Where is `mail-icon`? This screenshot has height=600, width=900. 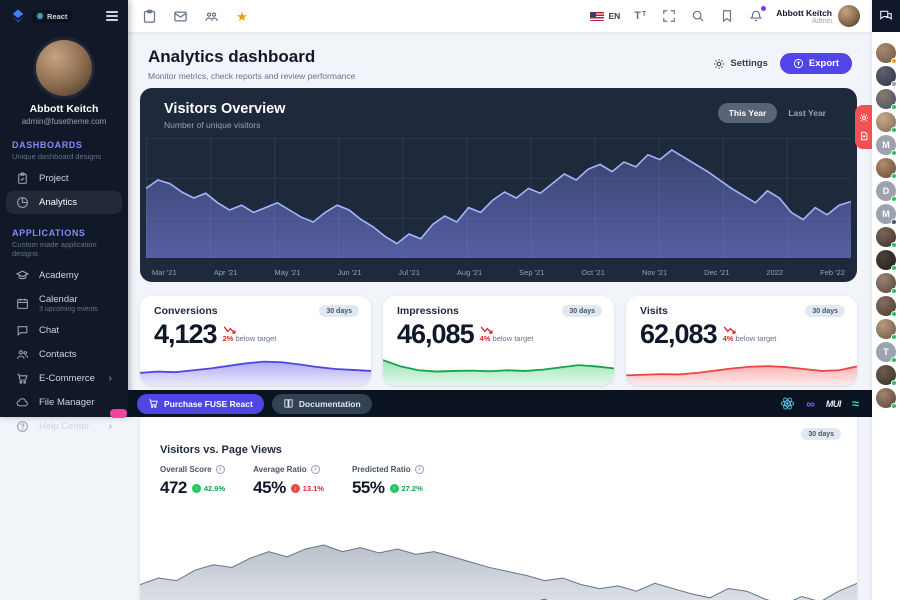
mail-icon is located at coordinates (180, 16).